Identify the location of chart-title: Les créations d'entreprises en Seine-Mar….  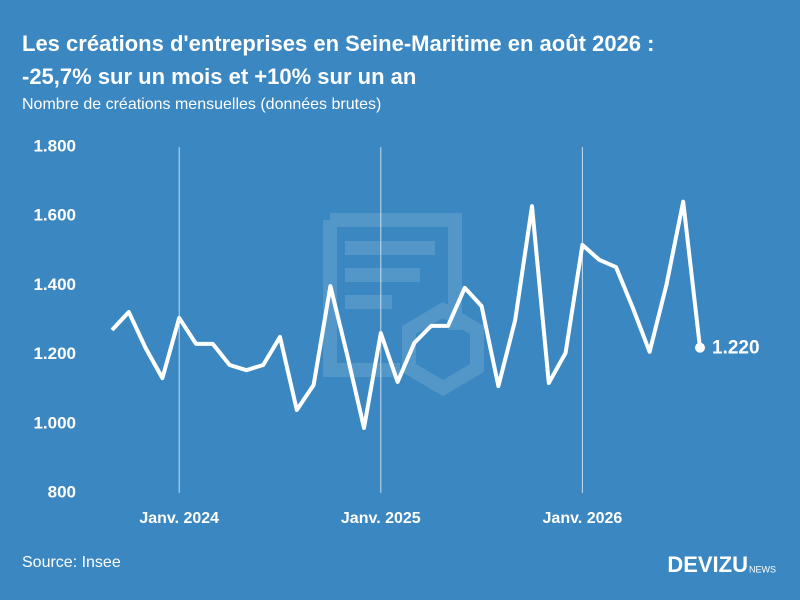
(338, 43).